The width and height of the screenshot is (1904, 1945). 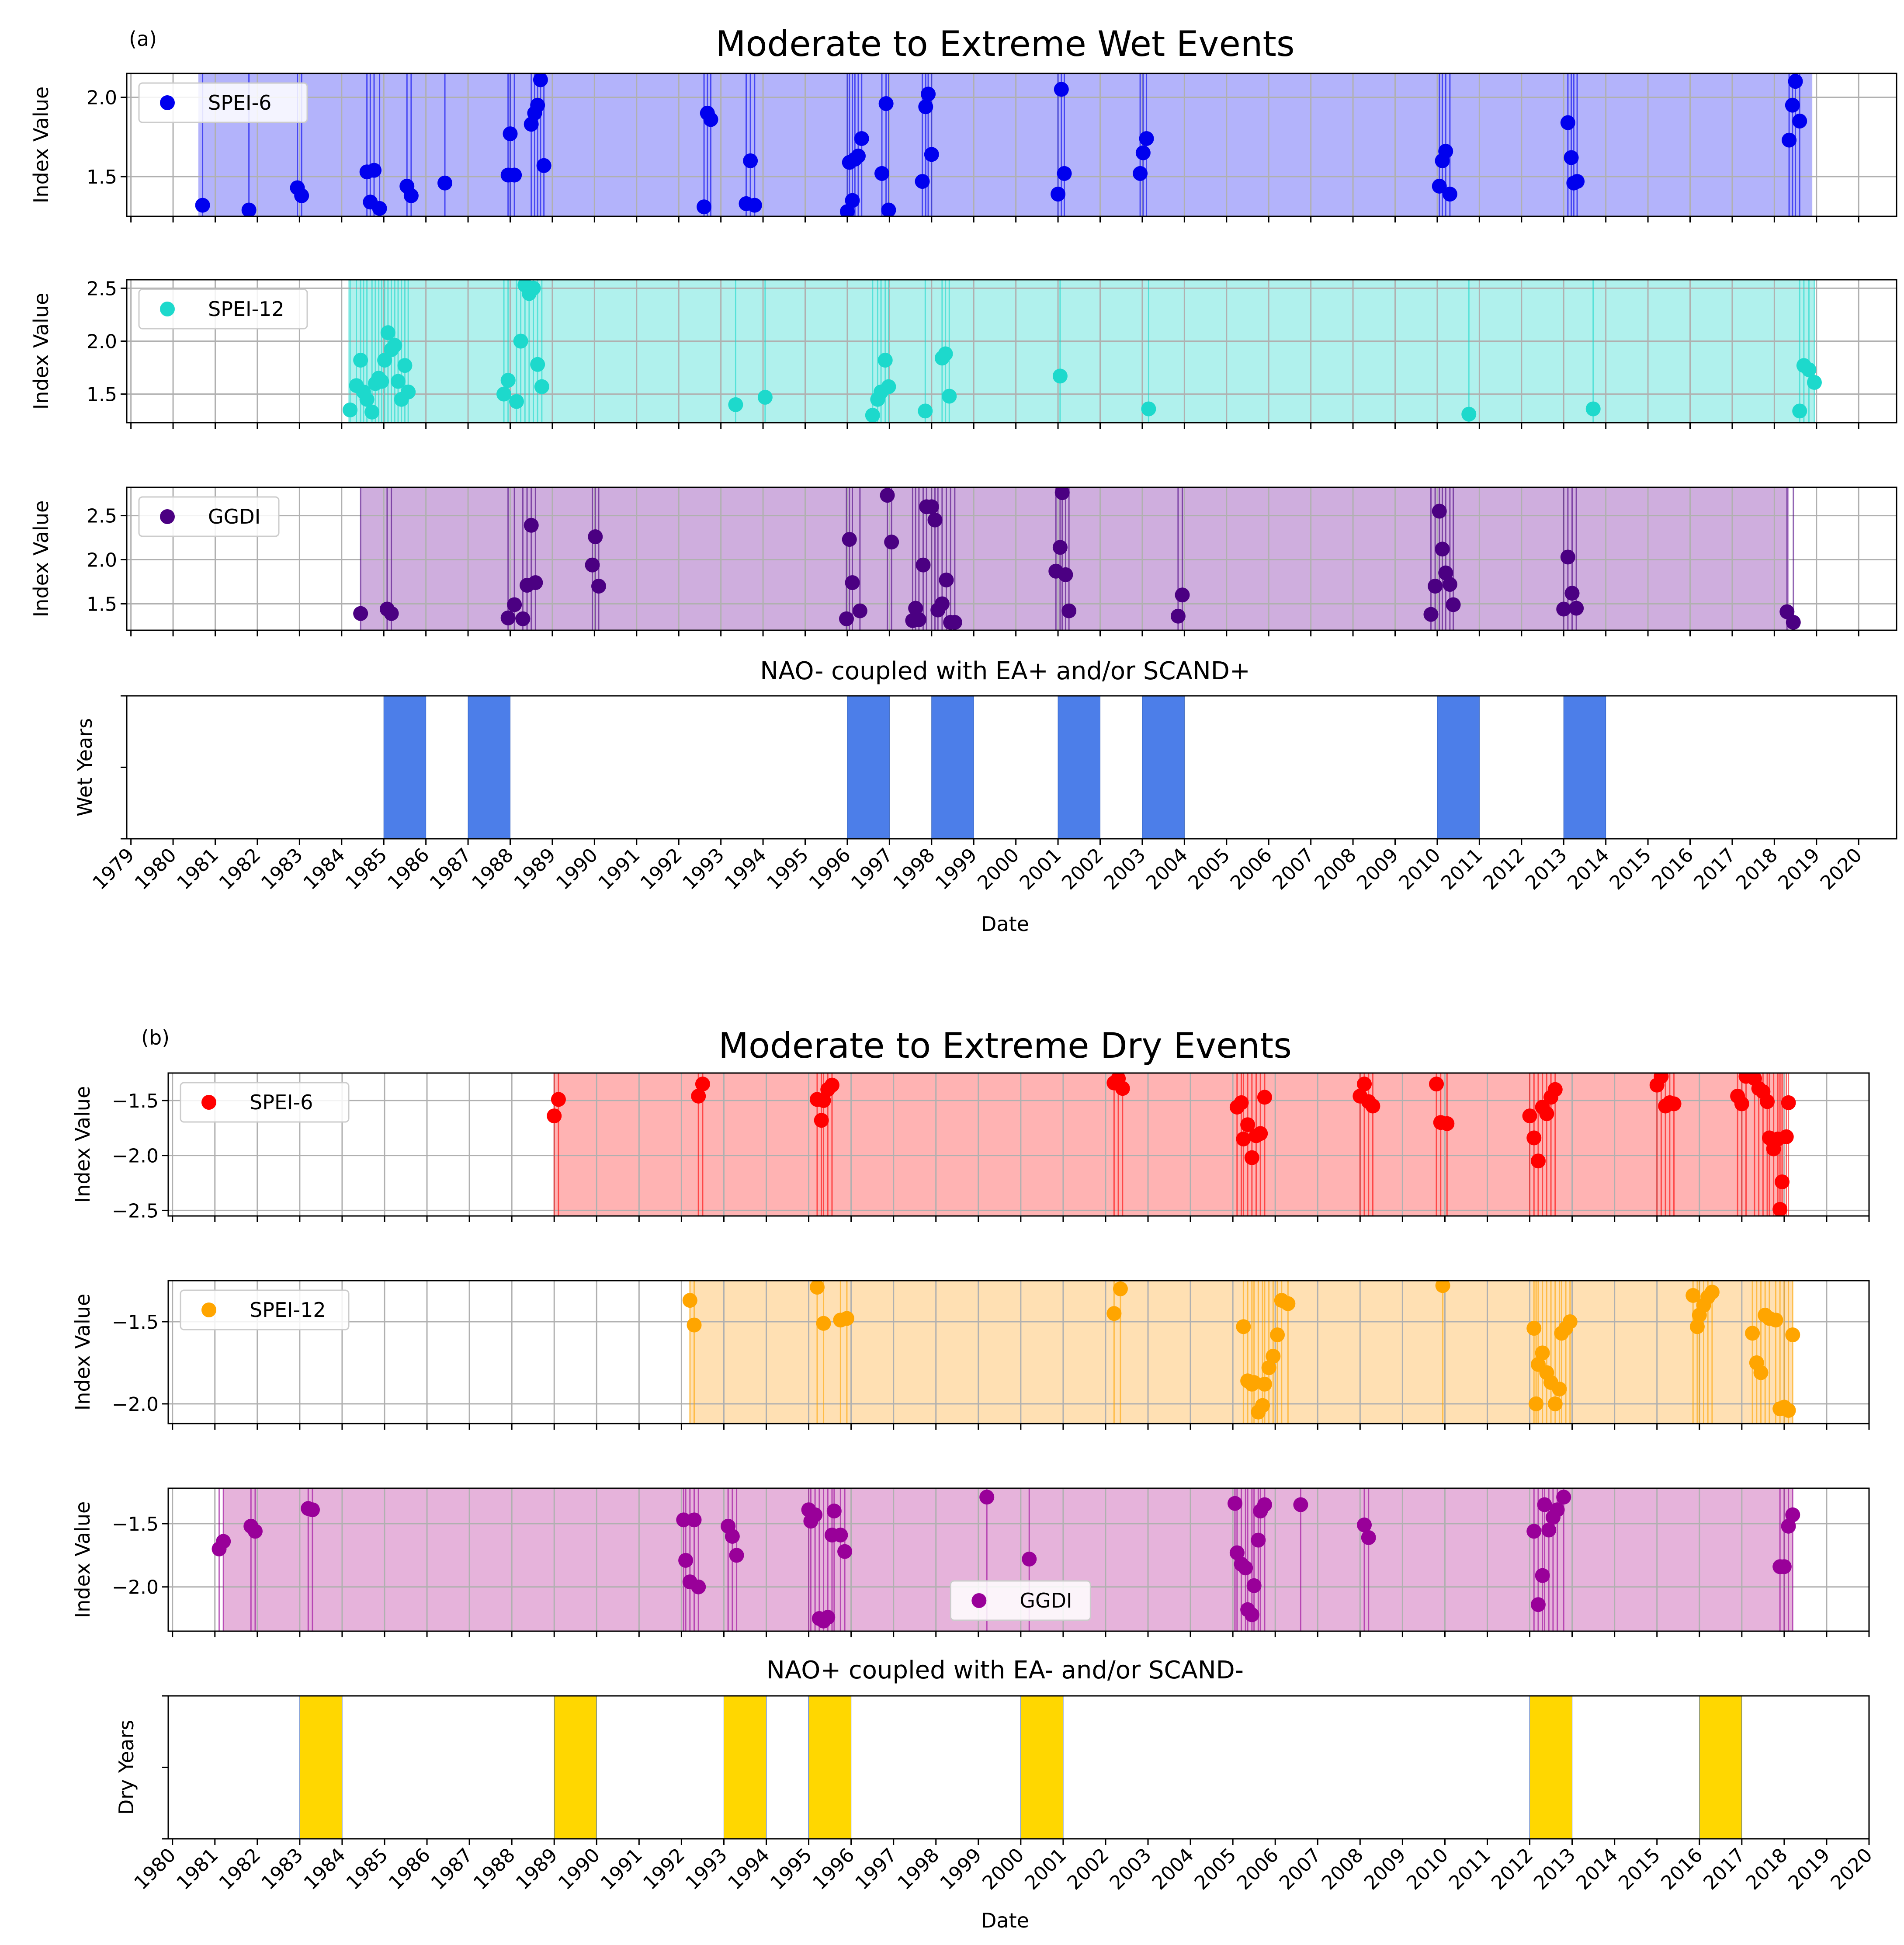 What do you see at coordinates (1336, 869) in the screenshot?
I see `x-tick-label: 2008` at bounding box center [1336, 869].